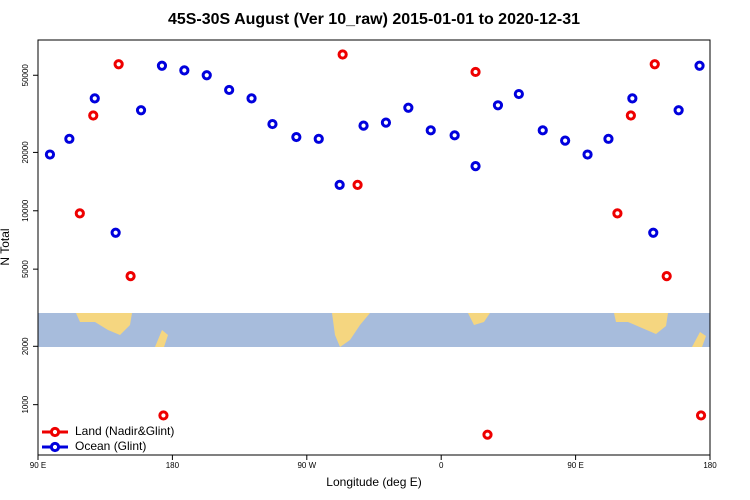 The width and height of the screenshot is (750, 500). What do you see at coordinates (25, 346) in the screenshot?
I see `y-tick-label: 2000` at bounding box center [25, 346].